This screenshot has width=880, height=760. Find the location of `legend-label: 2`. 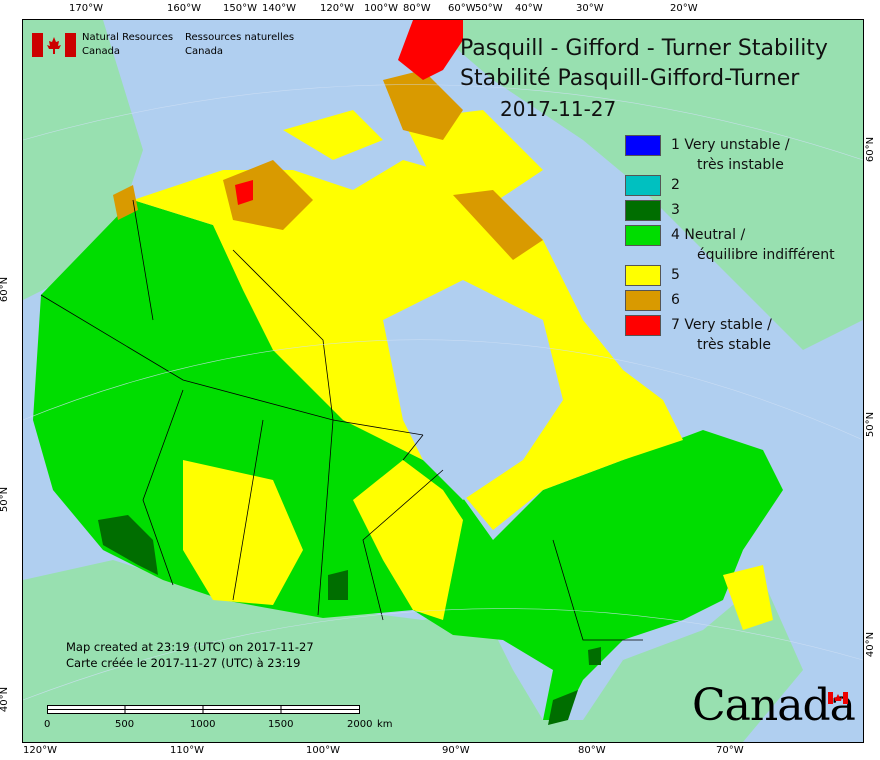

legend-label: 2 is located at coordinates (675, 185).